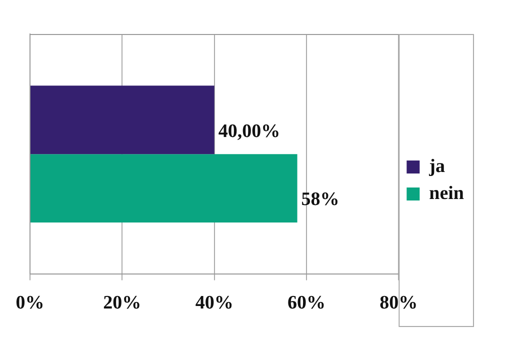 This screenshot has width=506, height=349. Describe the element at coordinates (320, 199) in the screenshot. I see `data-label: 58%` at that location.